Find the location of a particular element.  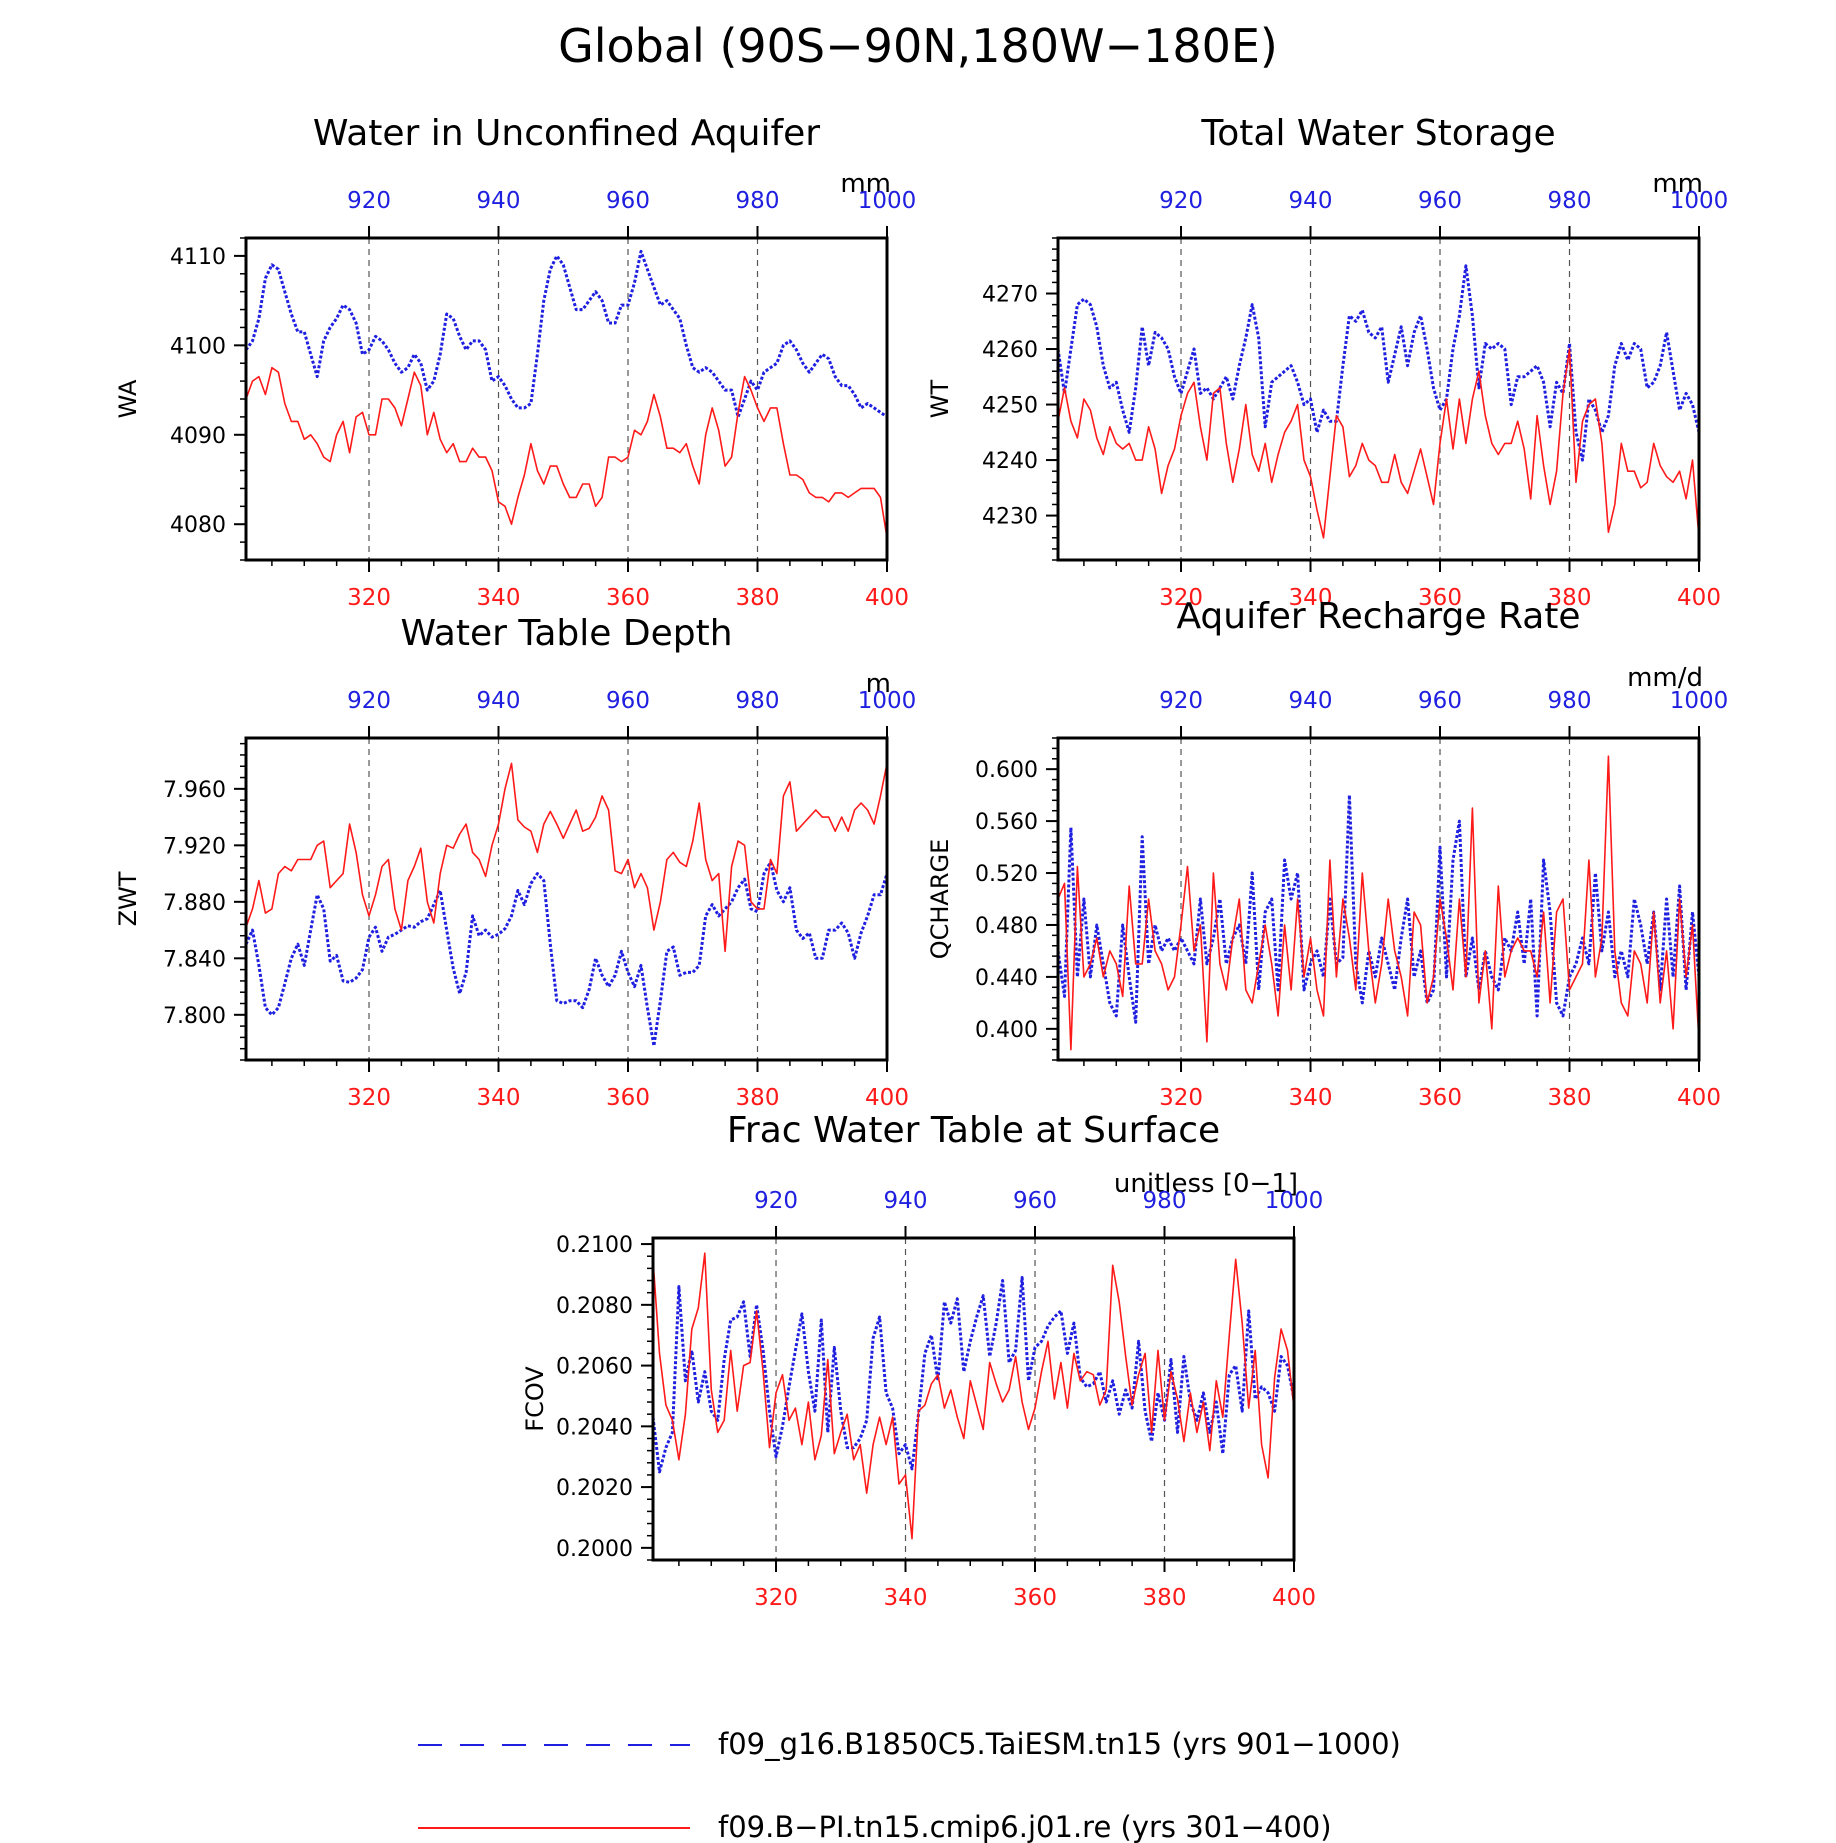

y-tick-label: 0.2020 is located at coordinates (594, 1488).